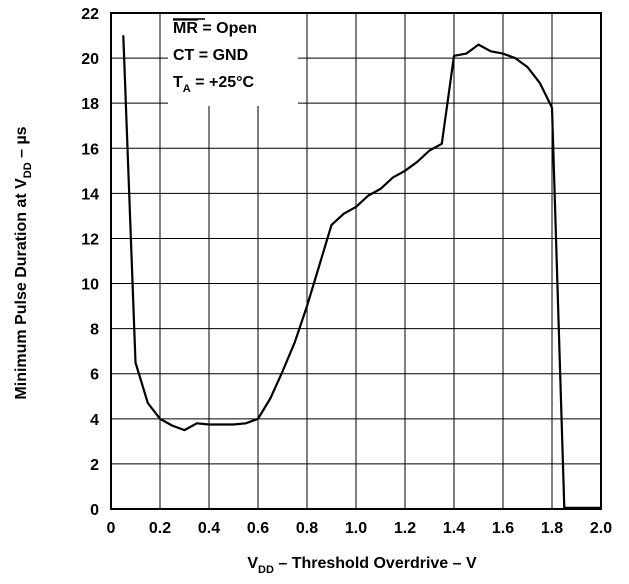 This screenshot has width=629, height=584. What do you see at coordinates (210, 55) in the screenshot?
I see `condition-ct: CT = GND` at bounding box center [210, 55].